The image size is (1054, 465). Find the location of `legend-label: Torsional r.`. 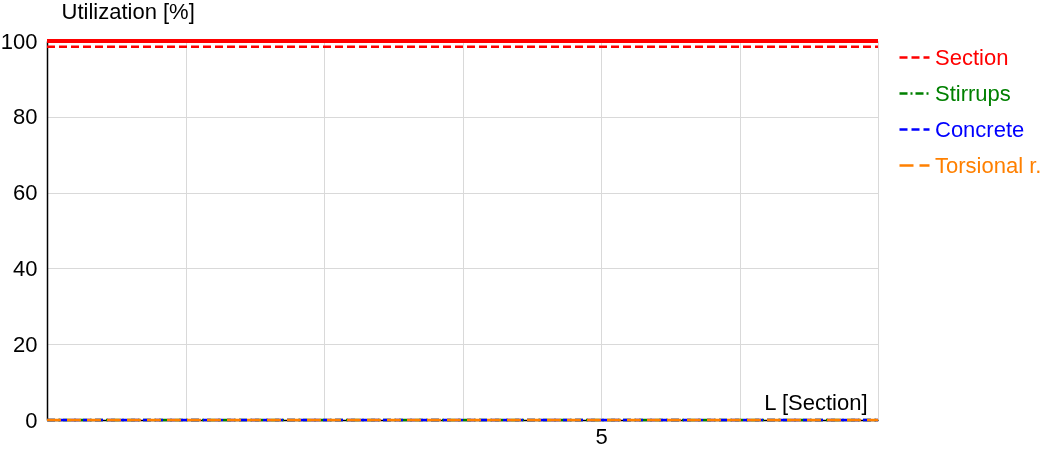

legend-label: Torsional r. is located at coordinates (988, 165).